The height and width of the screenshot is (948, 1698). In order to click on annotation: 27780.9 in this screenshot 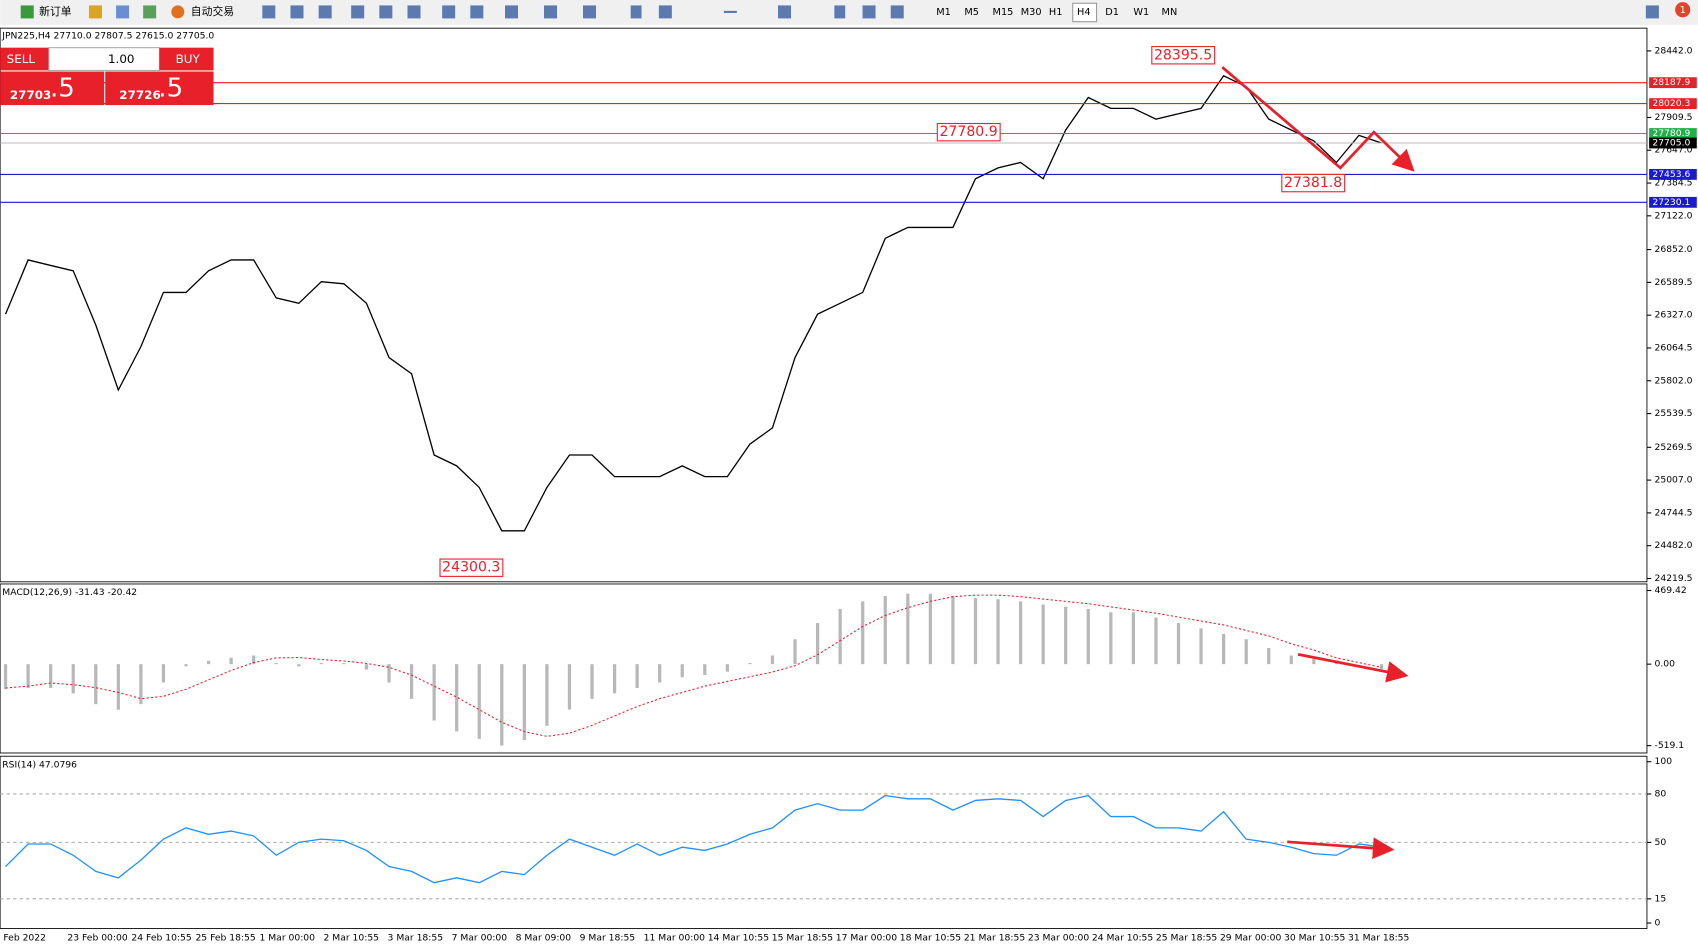, I will do `click(968, 132)`.